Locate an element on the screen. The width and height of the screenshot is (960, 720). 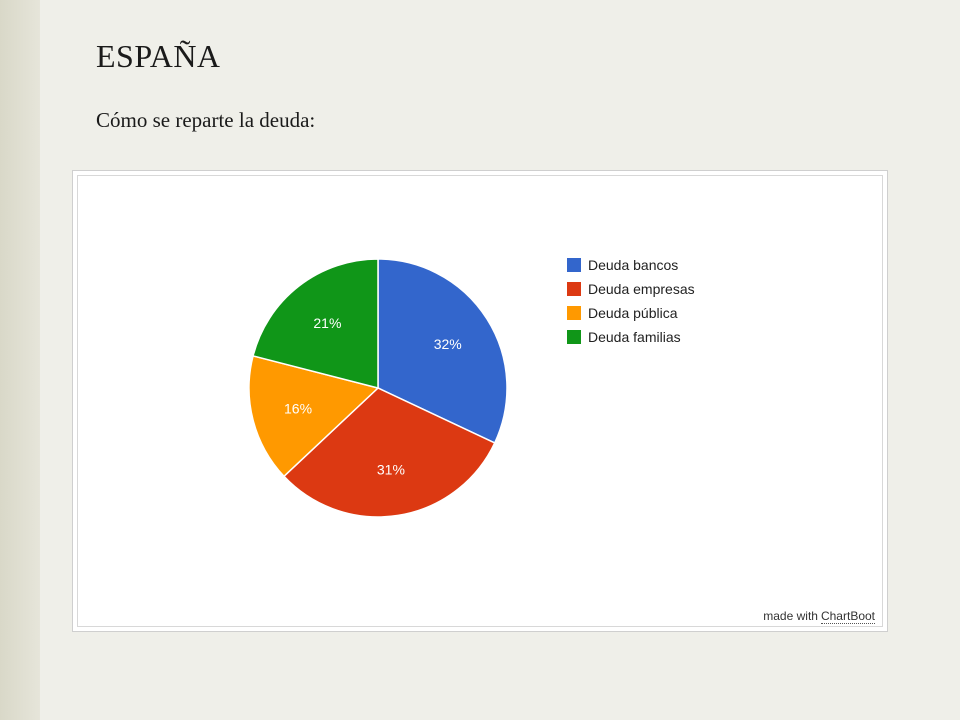
pie-slice-label-3: 21% is located at coordinates (327, 323).